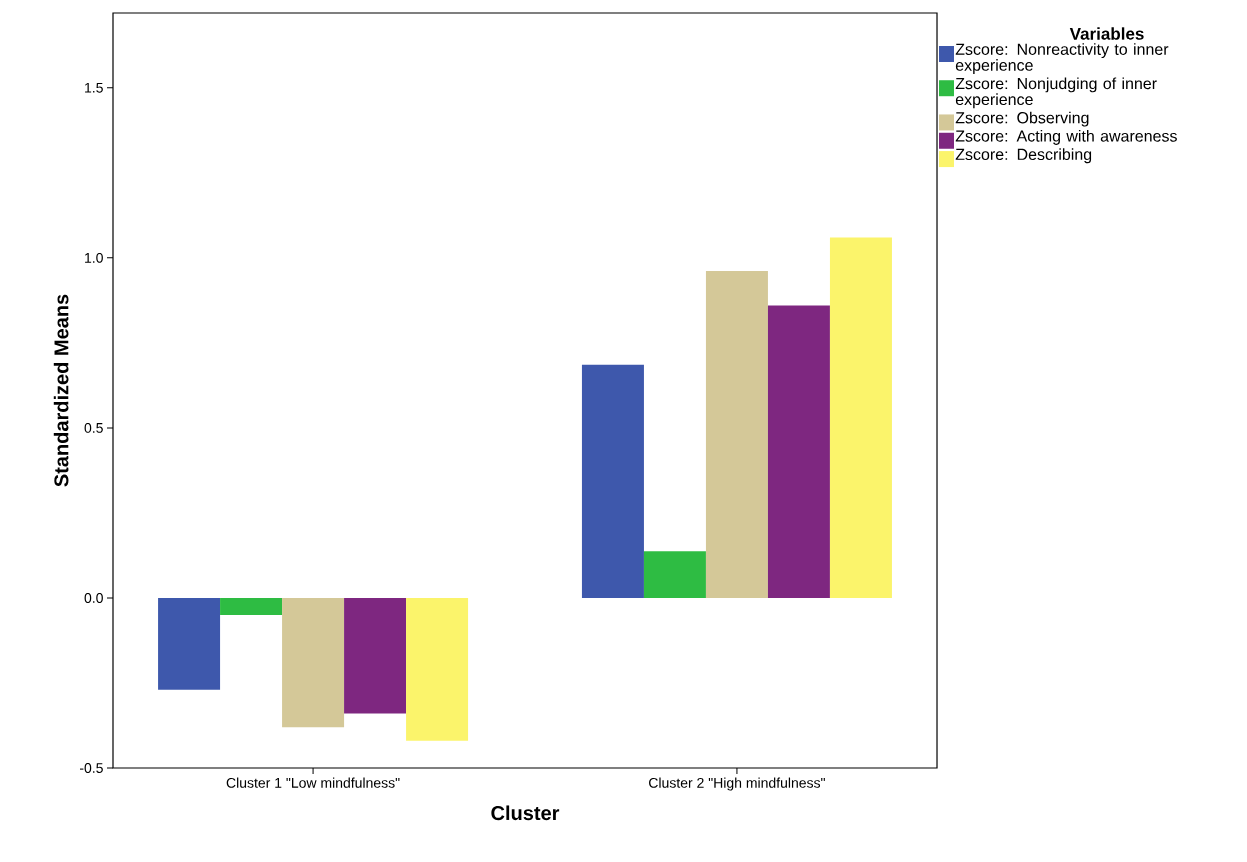 Image resolution: width=1247 pixels, height=862 pixels. I want to click on legend-label: Zscore: Nonjudging of inner experience, so click(1056, 93).